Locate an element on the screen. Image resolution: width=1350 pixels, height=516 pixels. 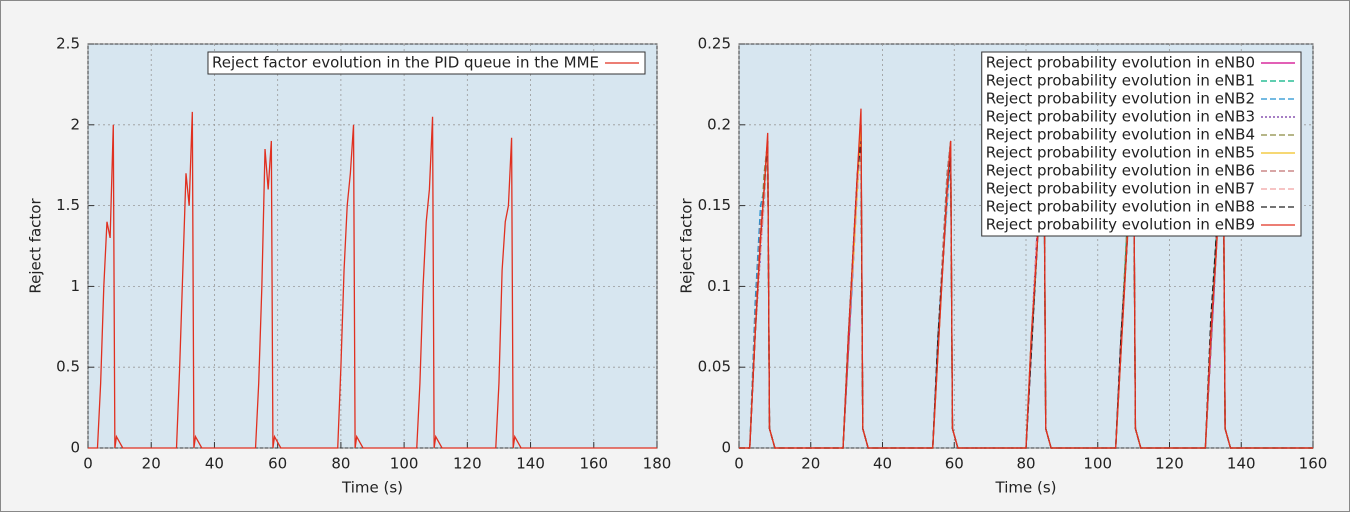
y-tick-label: 2.5 is located at coordinates (68, 44).